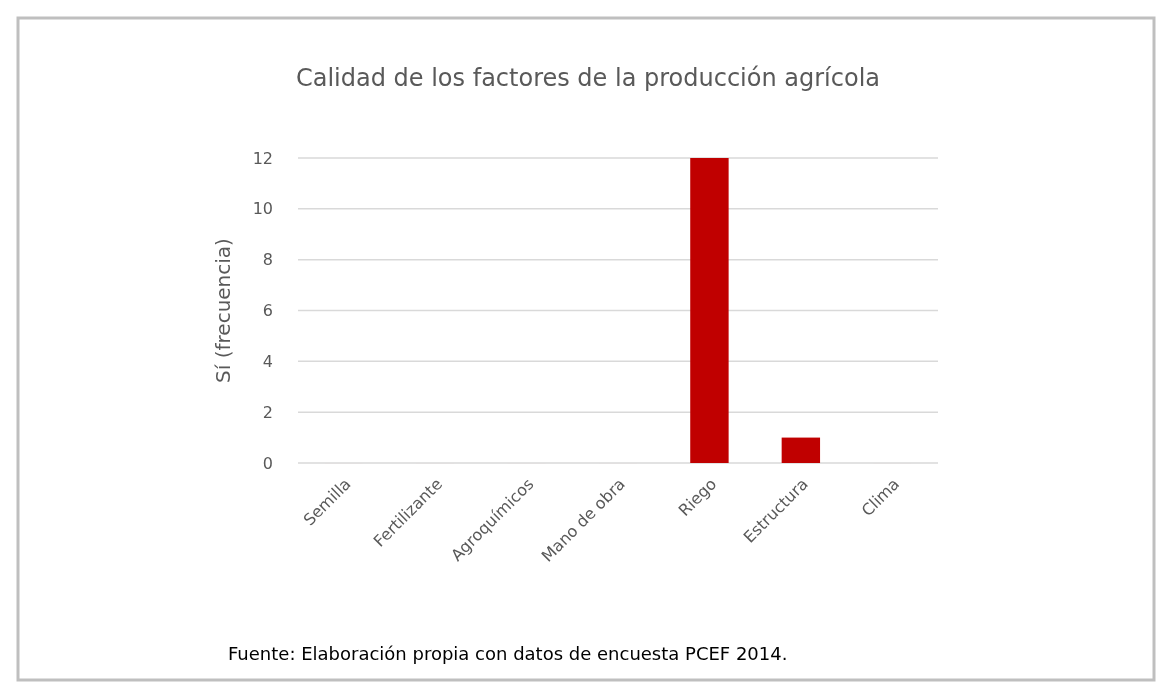  Describe the element at coordinates (588, 78) in the screenshot. I see `chart-title: Calidad de los factores de la producción agrícola` at that location.